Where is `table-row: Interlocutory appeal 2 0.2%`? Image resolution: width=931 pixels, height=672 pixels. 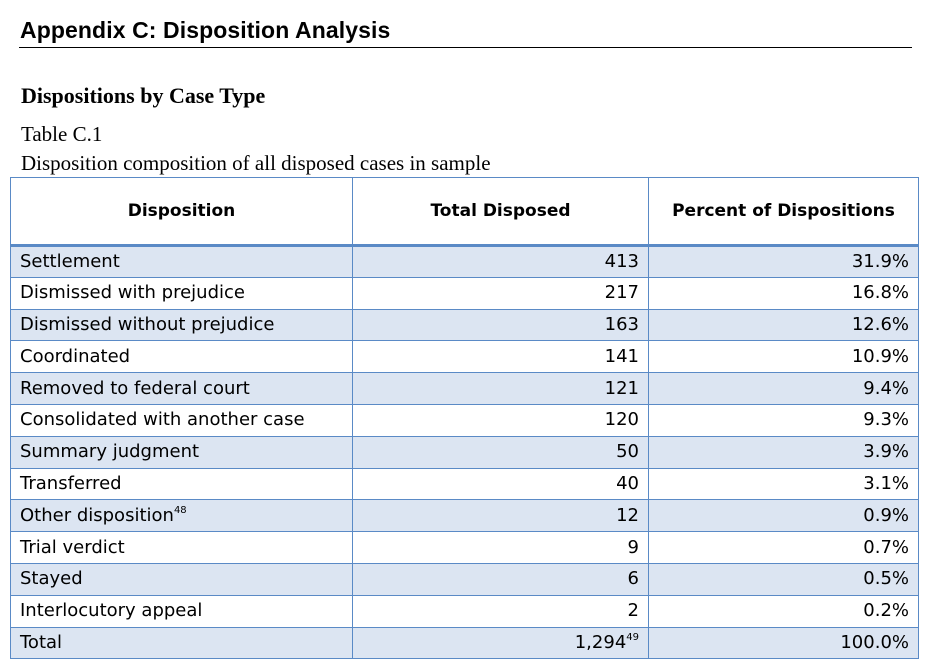
table-row: Interlocutory appeal 2 0.2% is located at coordinates (464, 611).